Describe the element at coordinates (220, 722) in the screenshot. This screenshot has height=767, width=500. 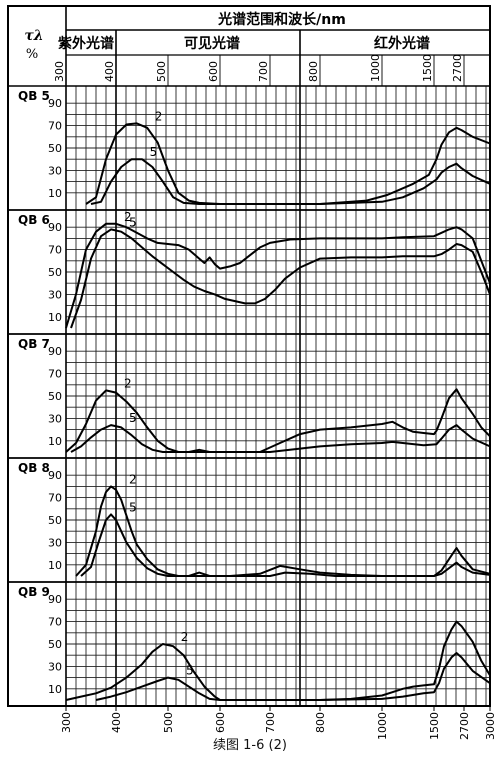
I see `bottom-tick-label: 600` at that location.